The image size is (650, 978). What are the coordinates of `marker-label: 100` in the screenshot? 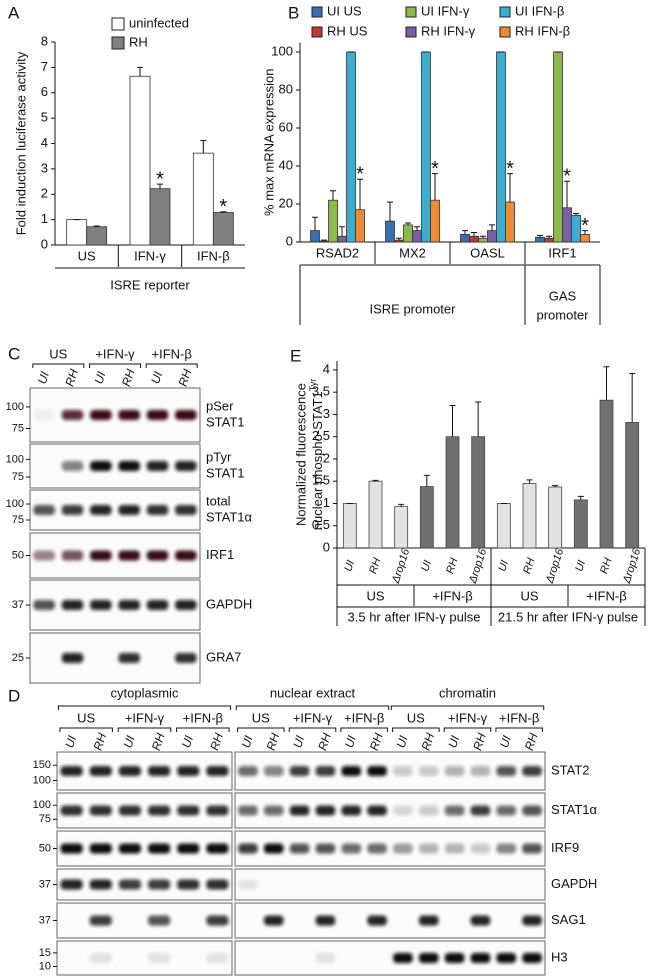 It's located at (42, 780).